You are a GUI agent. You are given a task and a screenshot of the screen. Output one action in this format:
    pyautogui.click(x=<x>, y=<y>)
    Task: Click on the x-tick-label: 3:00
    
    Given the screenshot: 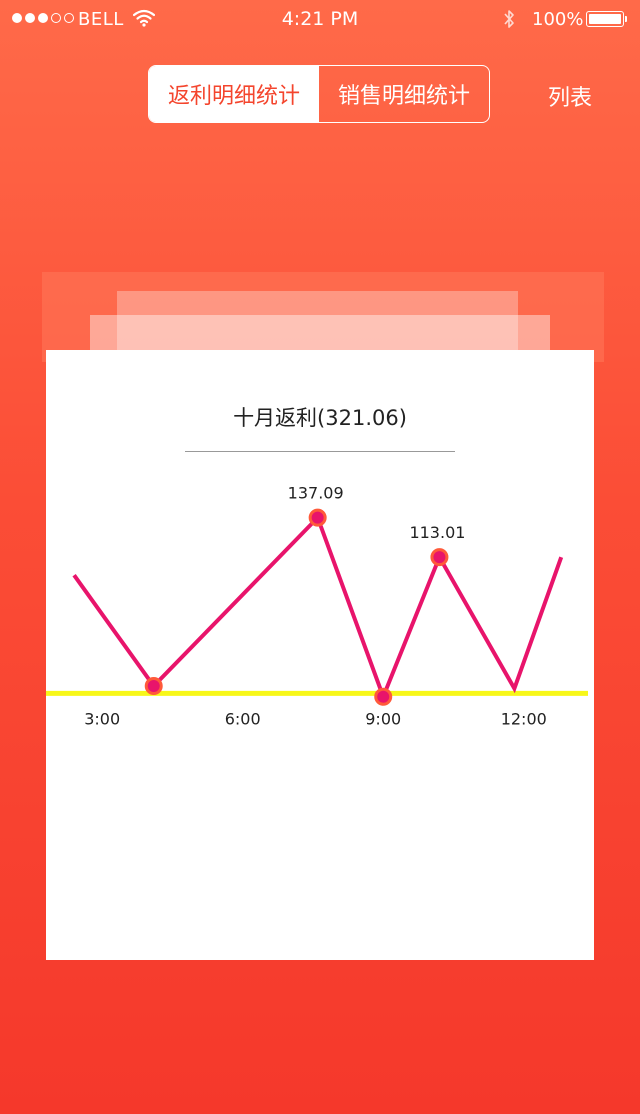 What is the action you would take?
    pyautogui.click(x=102, y=718)
    